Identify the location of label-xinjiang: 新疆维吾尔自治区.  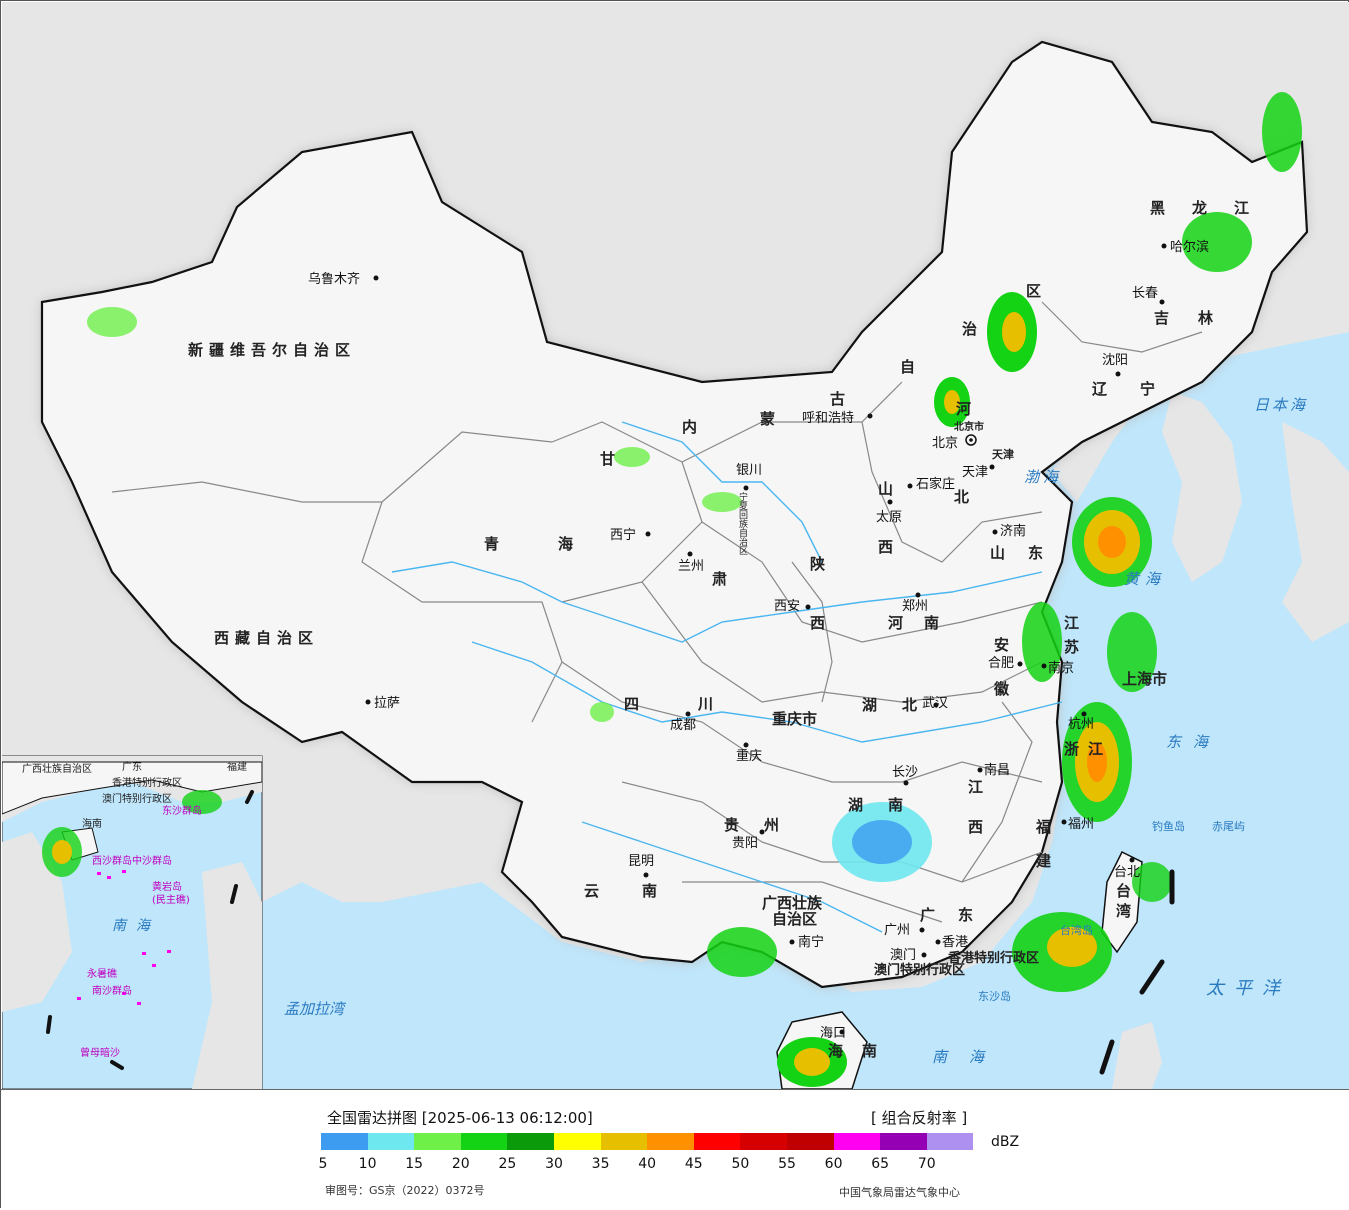
(272, 350).